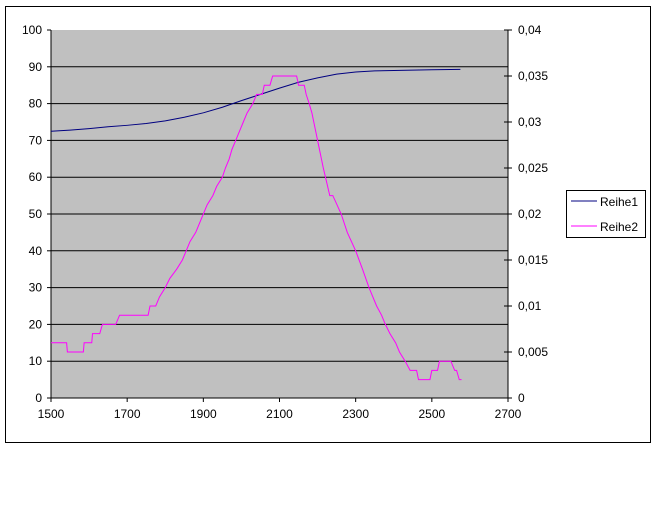 The width and height of the screenshot is (657, 512). What do you see at coordinates (36, 177) in the screenshot?
I see `y-tick-label: 60` at bounding box center [36, 177].